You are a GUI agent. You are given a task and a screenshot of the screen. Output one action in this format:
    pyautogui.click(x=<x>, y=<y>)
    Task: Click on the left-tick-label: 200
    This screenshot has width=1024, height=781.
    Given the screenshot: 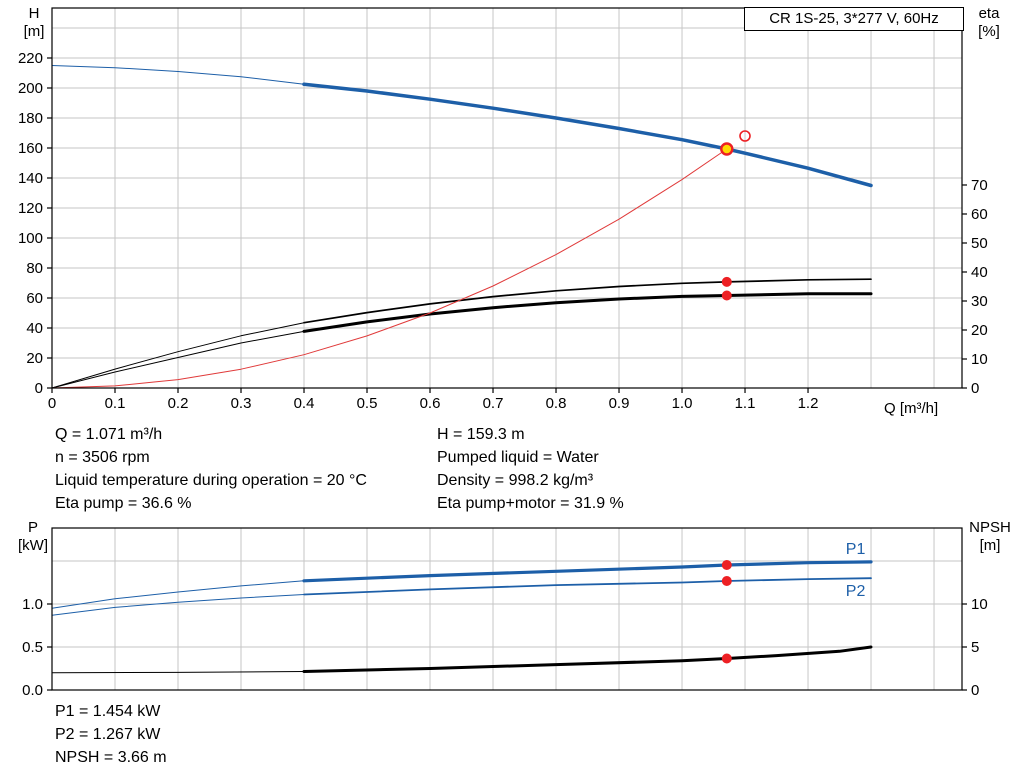 What is the action you would take?
    pyautogui.click(x=30, y=88)
    